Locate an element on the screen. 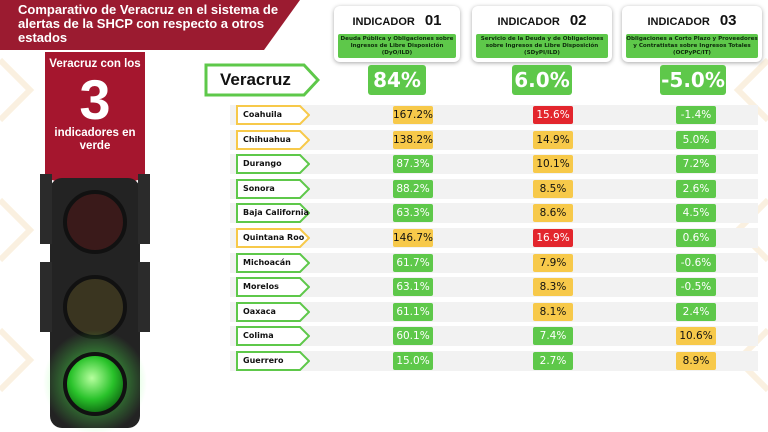 The height and width of the screenshot is (432, 768). value-cell: 7.2% is located at coordinates (696, 164).